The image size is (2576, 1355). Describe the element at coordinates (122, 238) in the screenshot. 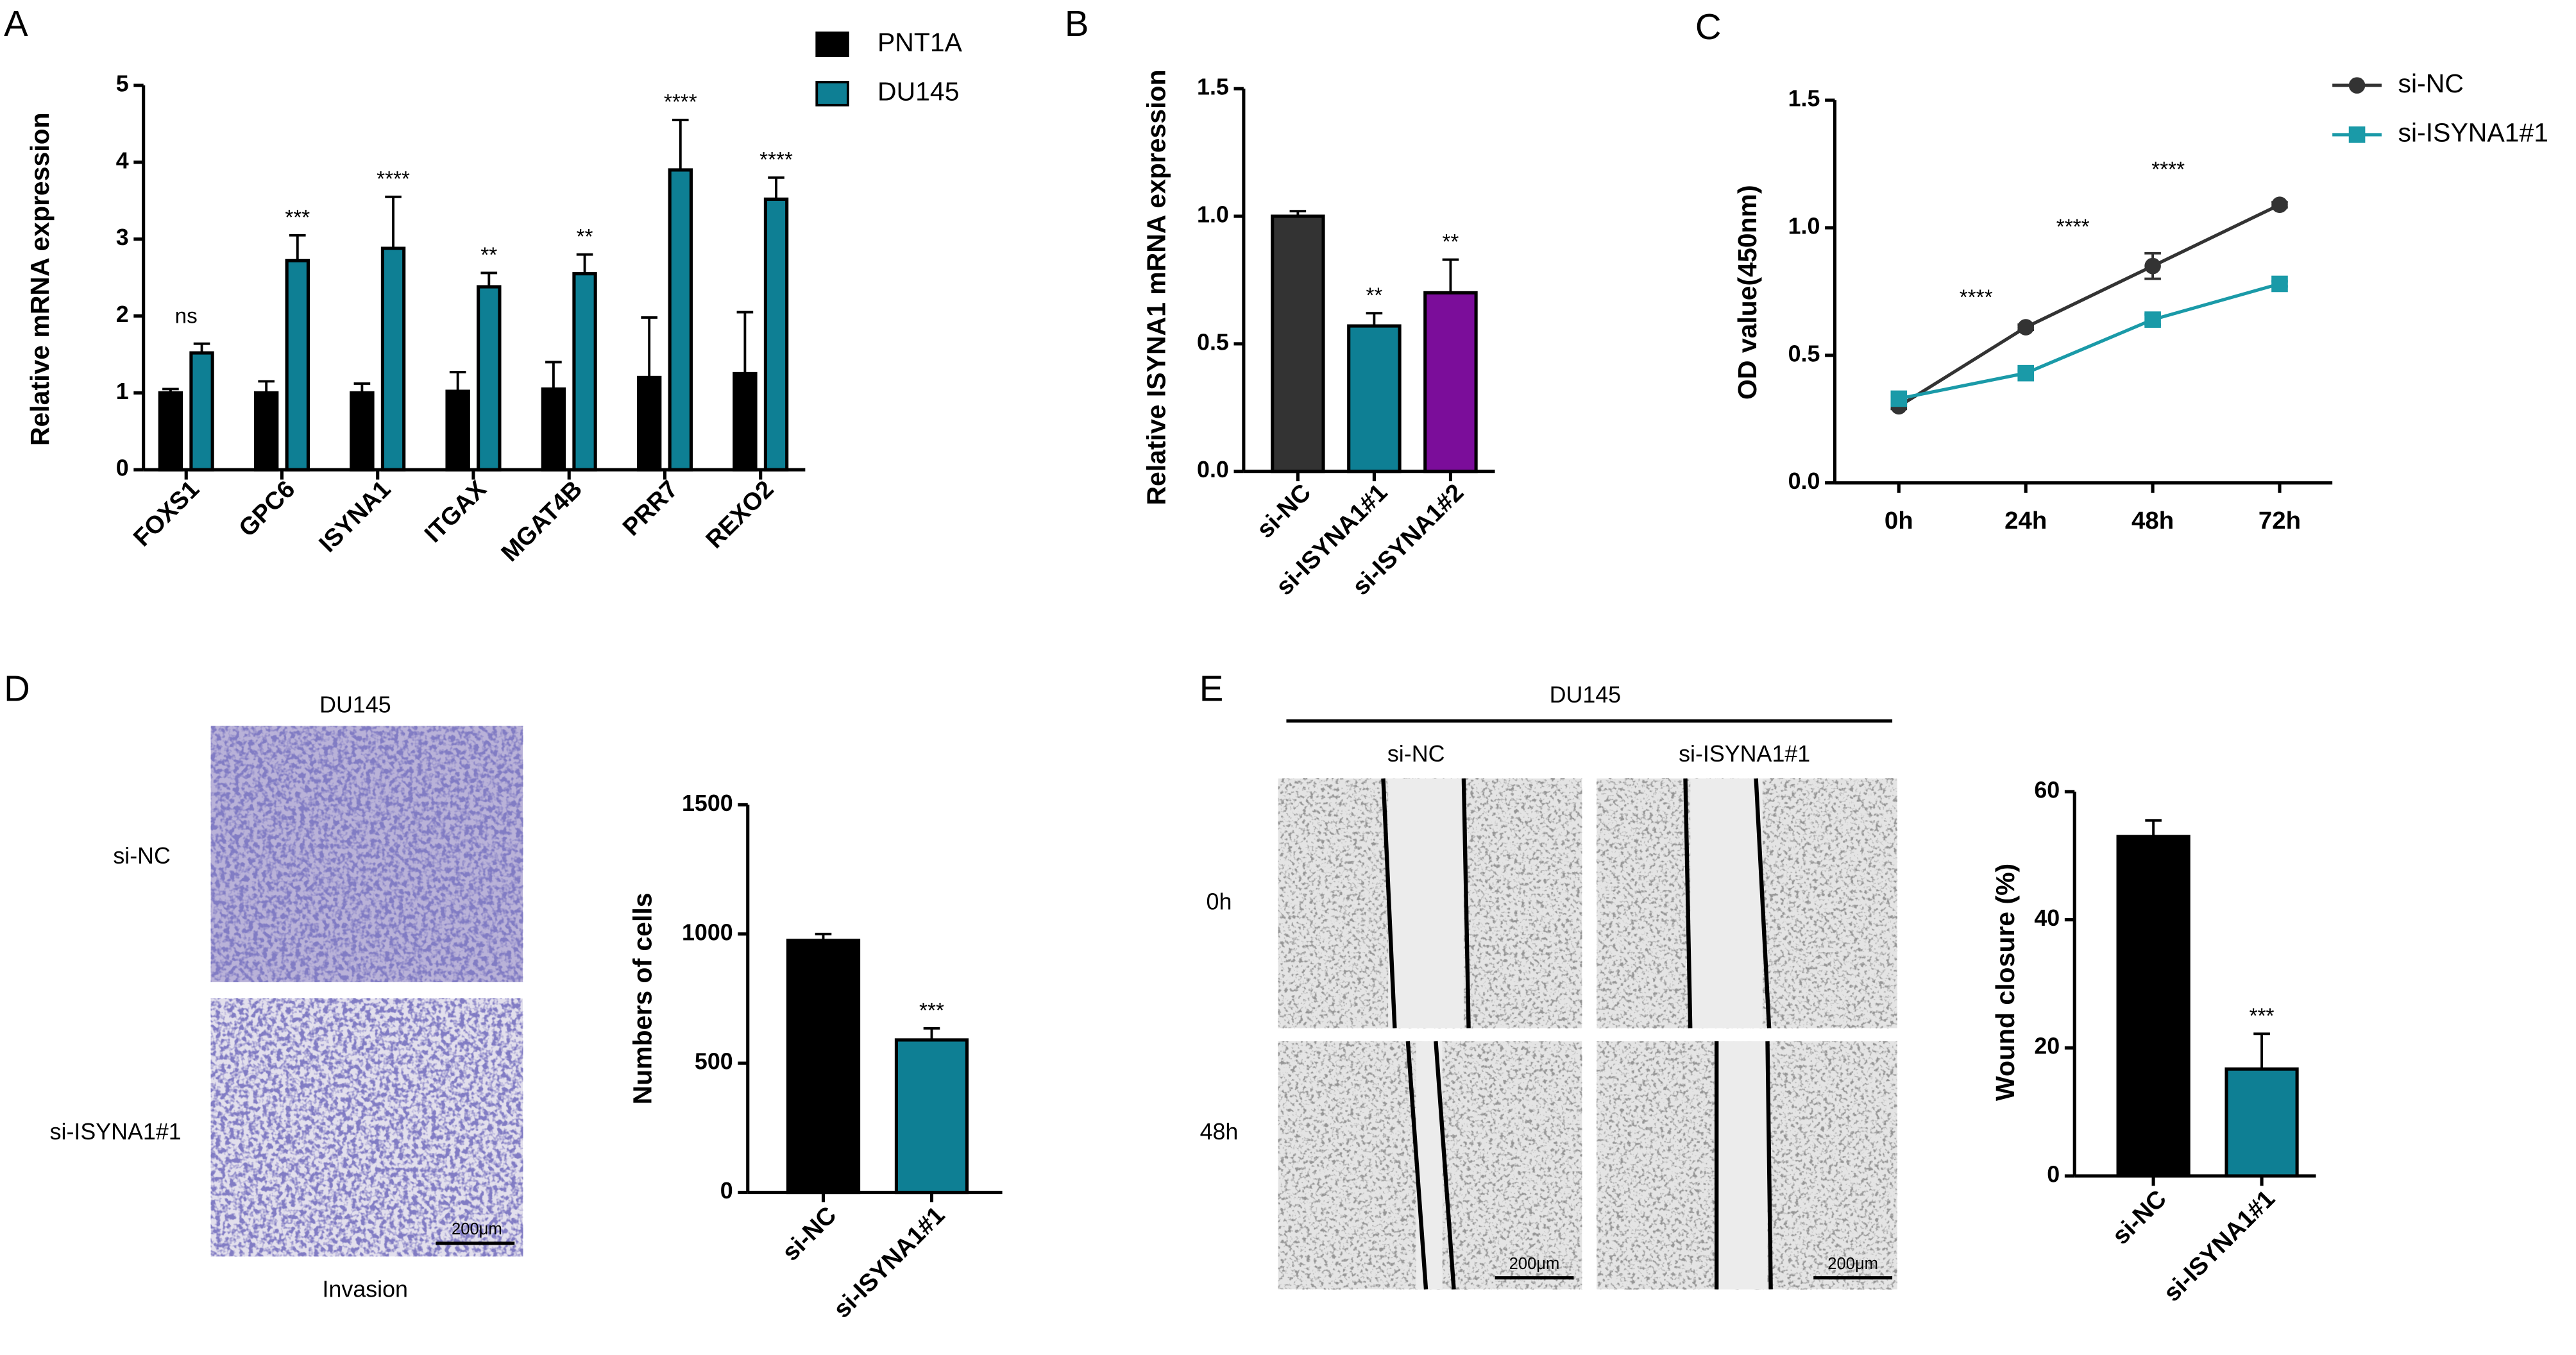

I see `y-tick-label: 3` at that location.